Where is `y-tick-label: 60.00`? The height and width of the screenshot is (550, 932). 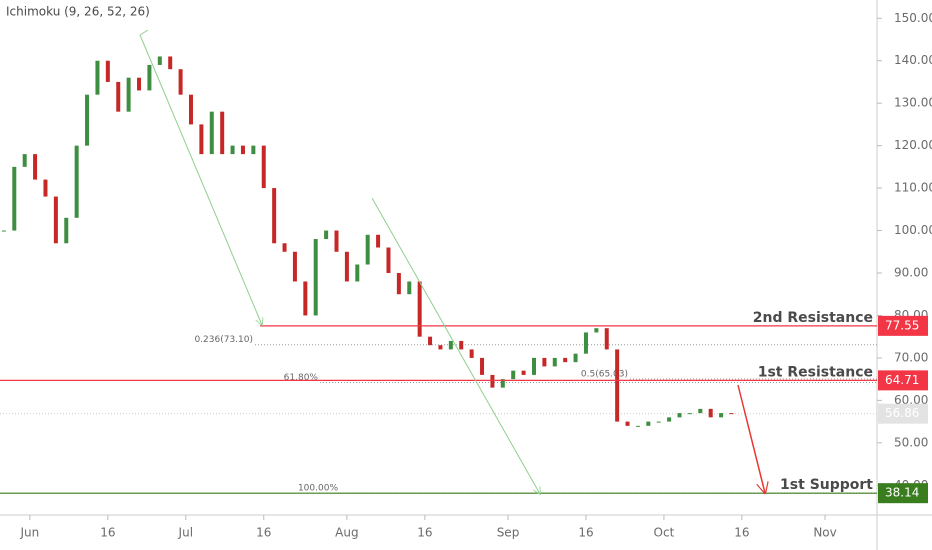 y-tick-label: 60.00 is located at coordinates (911, 400).